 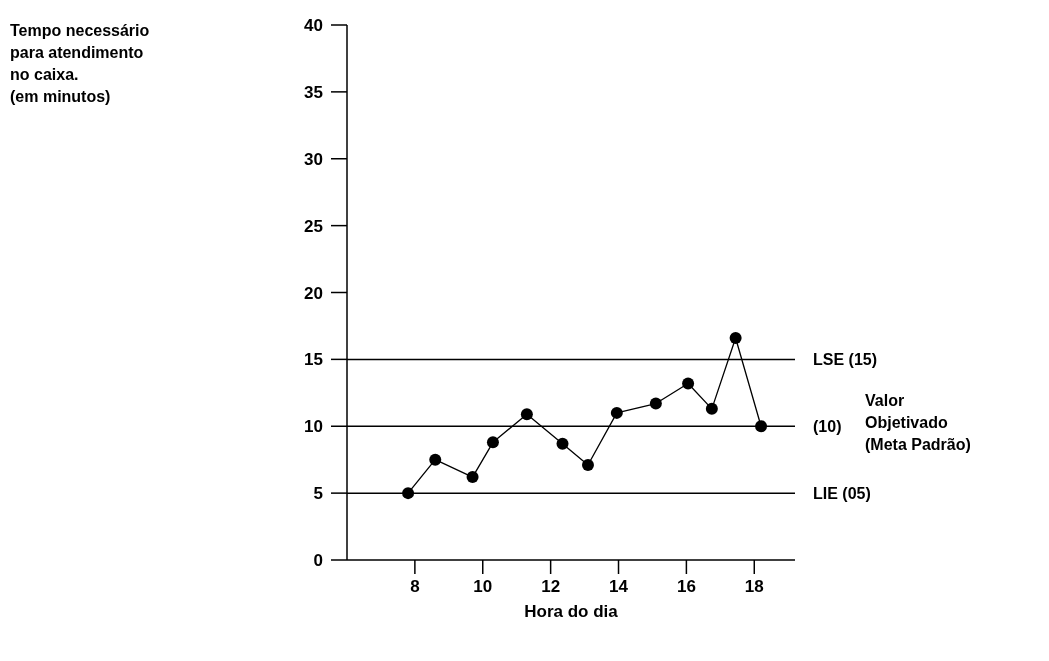 What do you see at coordinates (754, 587) in the screenshot?
I see `x-tick-label: 18` at bounding box center [754, 587].